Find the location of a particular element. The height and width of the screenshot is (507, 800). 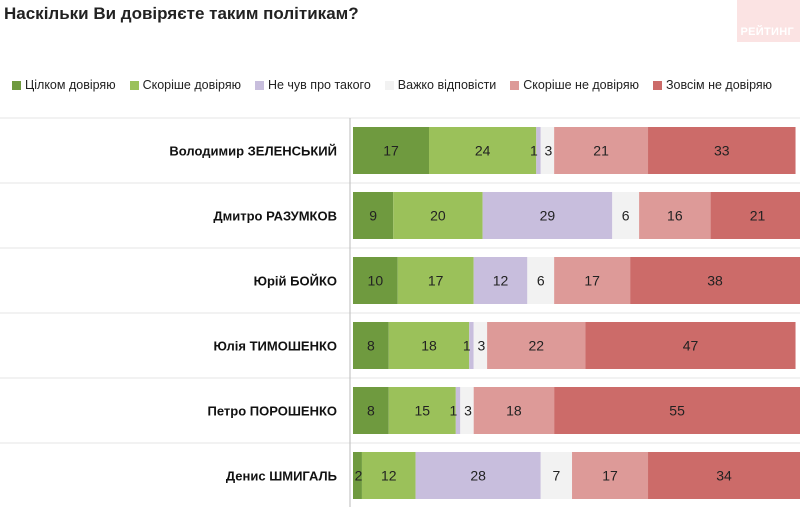

data-label: 22 is located at coordinates (536, 346).